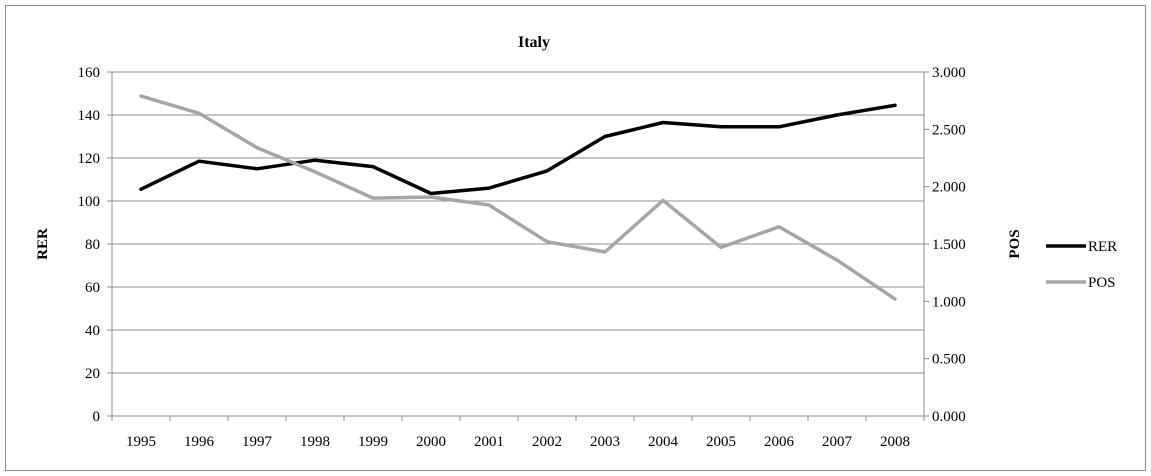  What do you see at coordinates (89, 73) in the screenshot?
I see `left-tick-label: 160` at bounding box center [89, 73].